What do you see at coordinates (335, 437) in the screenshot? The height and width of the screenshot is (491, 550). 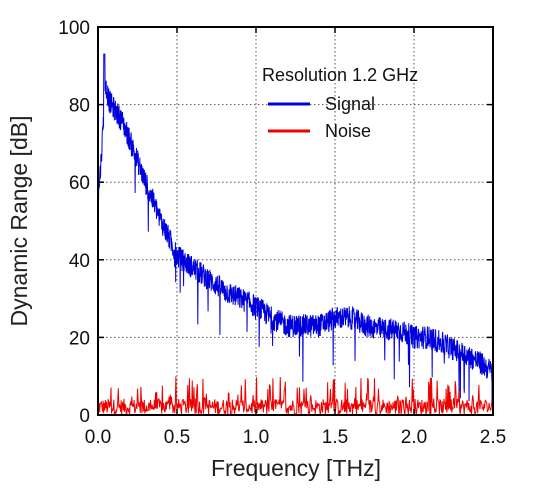 I see `x-tick-label: 1.5` at bounding box center [335, 437].